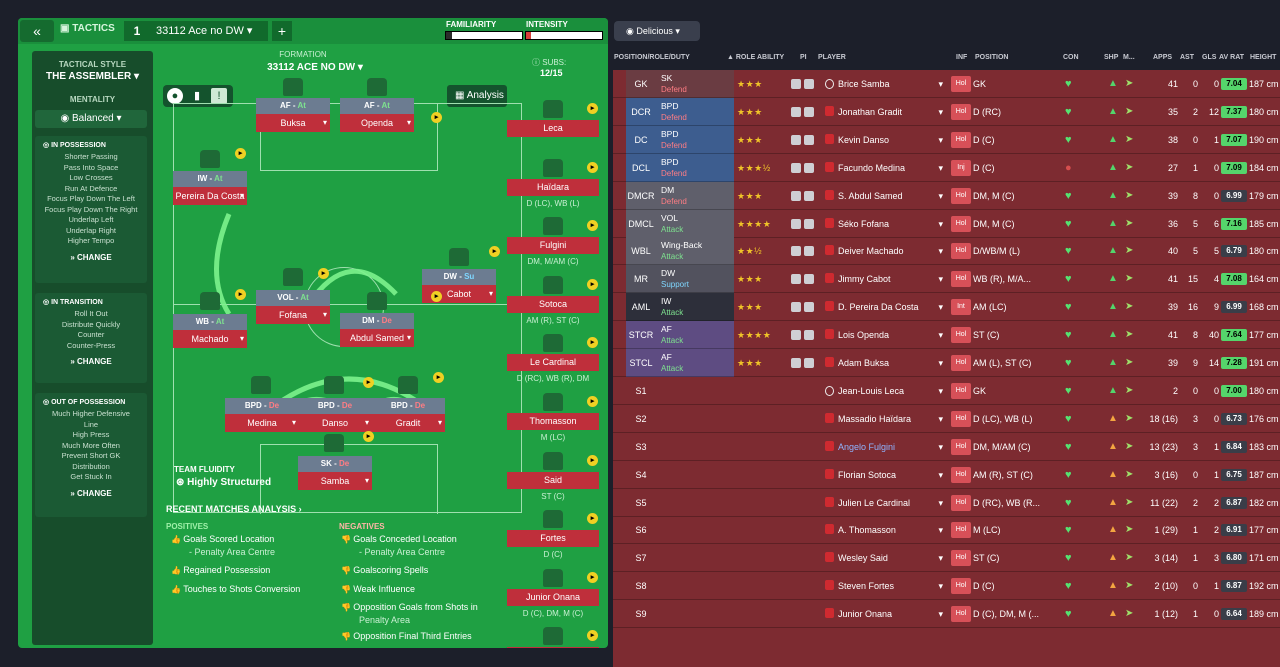 The height and width of the screenshot is (667, 1280). Describe the element at coordinates (803, 57) in the screenshot. I see `col-pi: PI` at that location.